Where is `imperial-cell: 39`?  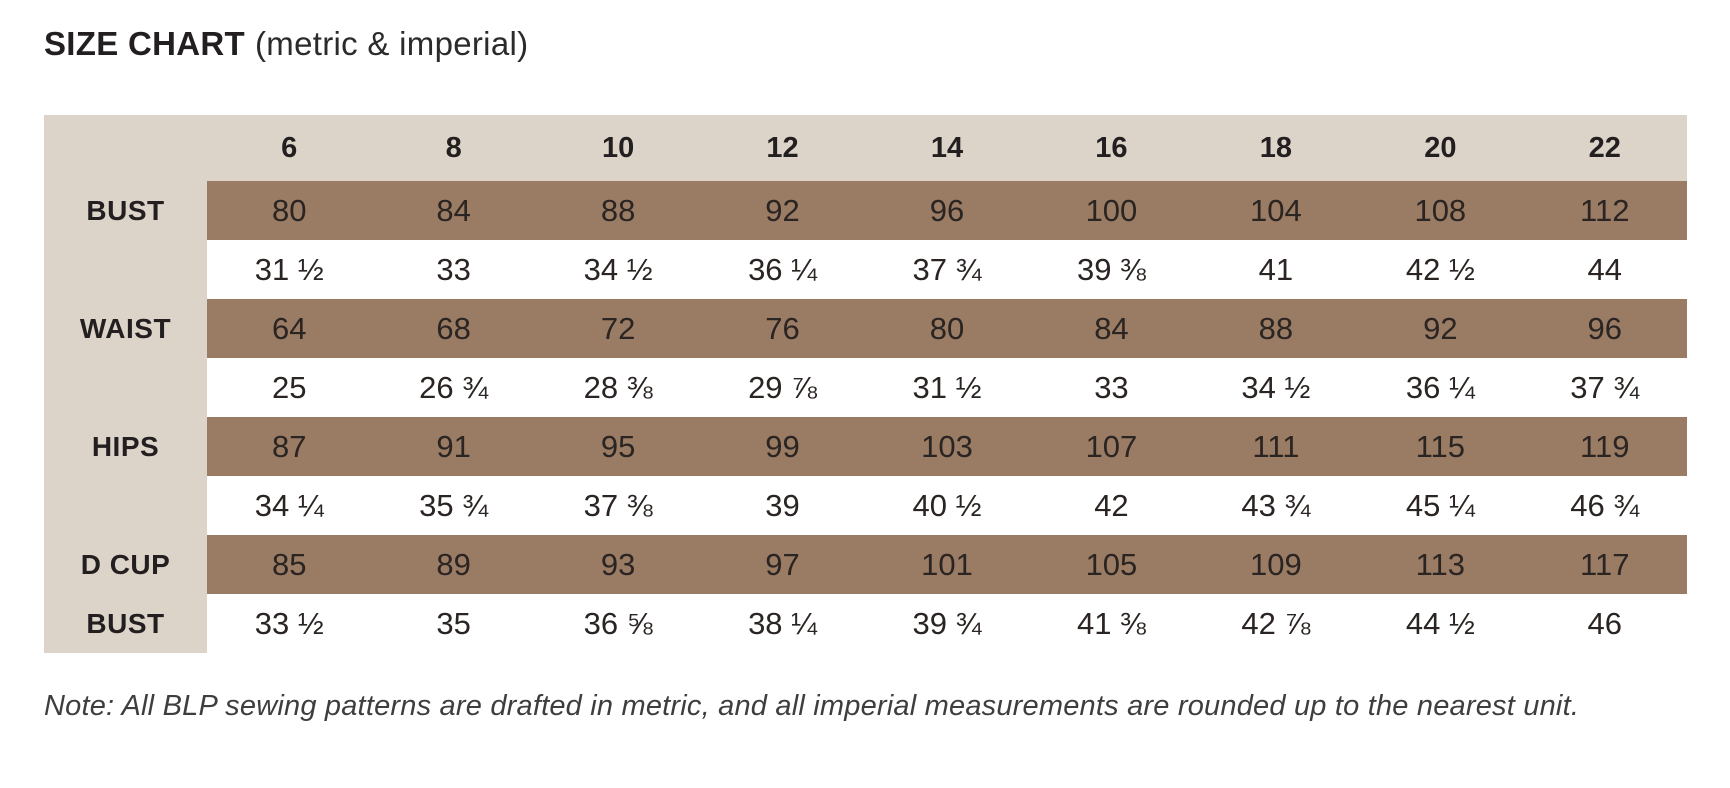 imperial-cell: 39 is located at coordinates (782, 505).